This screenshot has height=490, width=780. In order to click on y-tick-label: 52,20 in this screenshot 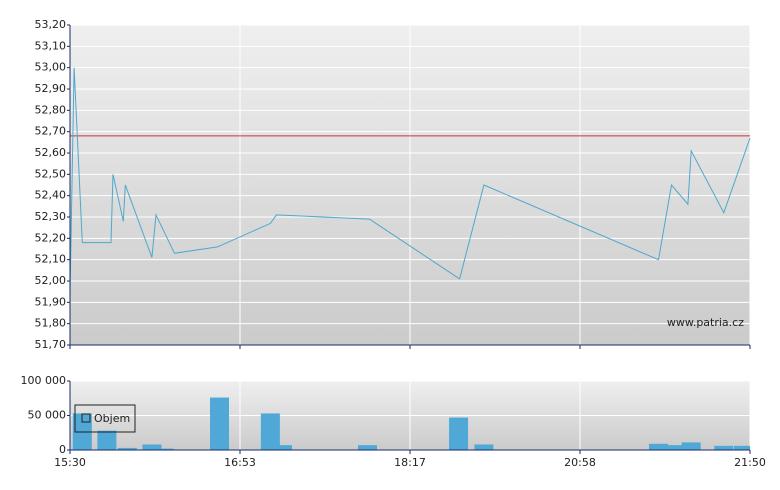, I will do `click(51, 237)`.